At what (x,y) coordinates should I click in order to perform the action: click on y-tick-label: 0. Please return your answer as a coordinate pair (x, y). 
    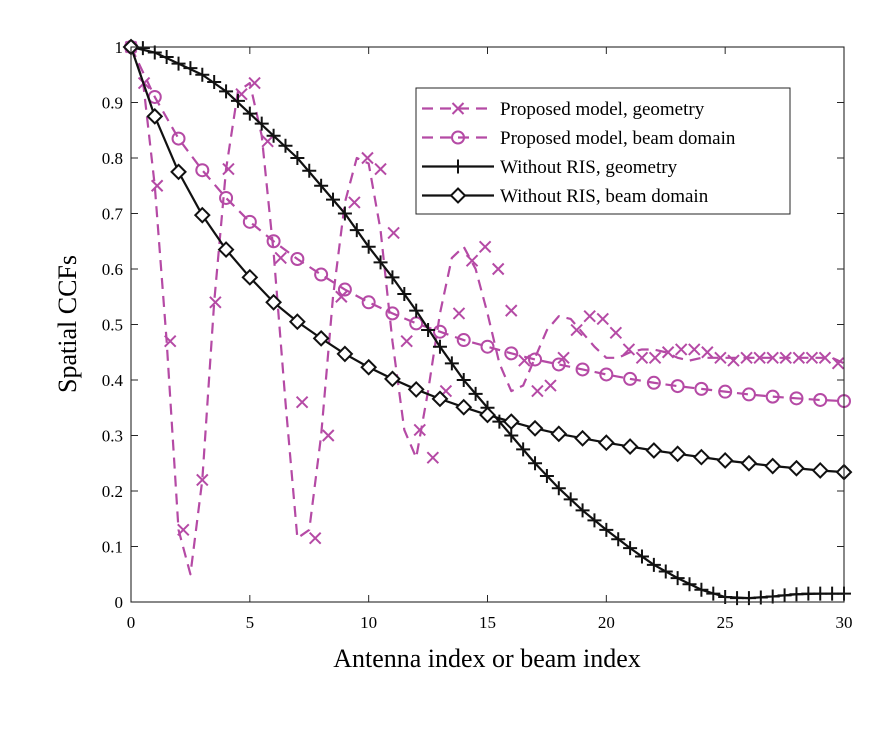
    Looking at the image, I should click on (119, 602).